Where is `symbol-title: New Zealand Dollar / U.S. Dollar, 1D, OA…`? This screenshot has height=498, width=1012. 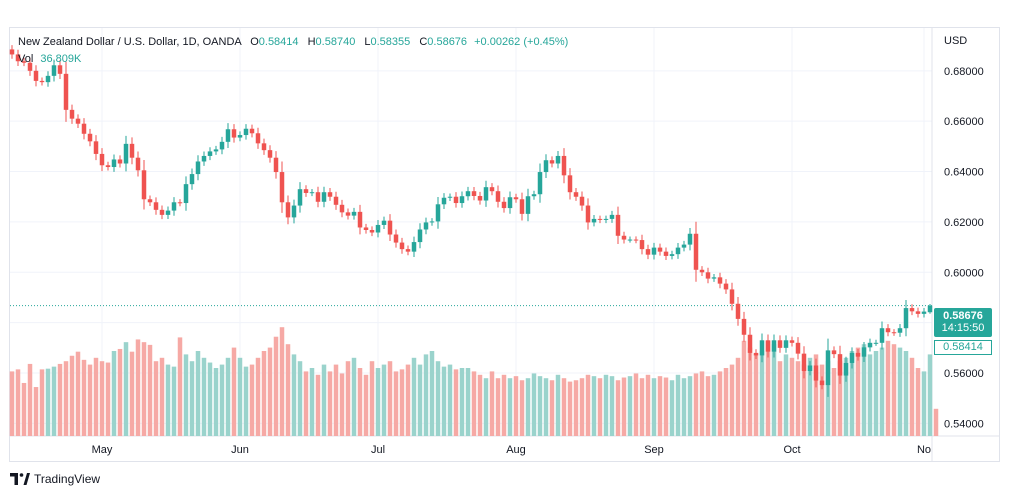
symbol-title: New Zealand Dollar / U.S. Dollar, 1D, OA… is located at coordinates (130, 42).